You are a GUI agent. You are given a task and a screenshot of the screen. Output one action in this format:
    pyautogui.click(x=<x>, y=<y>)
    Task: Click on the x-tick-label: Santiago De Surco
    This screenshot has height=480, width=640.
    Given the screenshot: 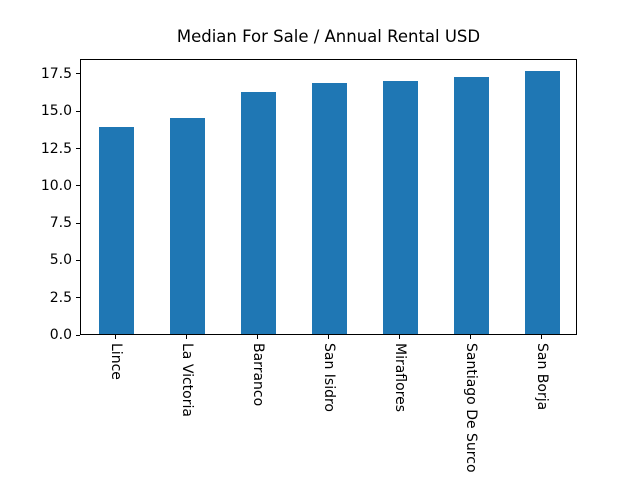 What is the action you would take?
    pyautogui.click(x=470, y=408)
    